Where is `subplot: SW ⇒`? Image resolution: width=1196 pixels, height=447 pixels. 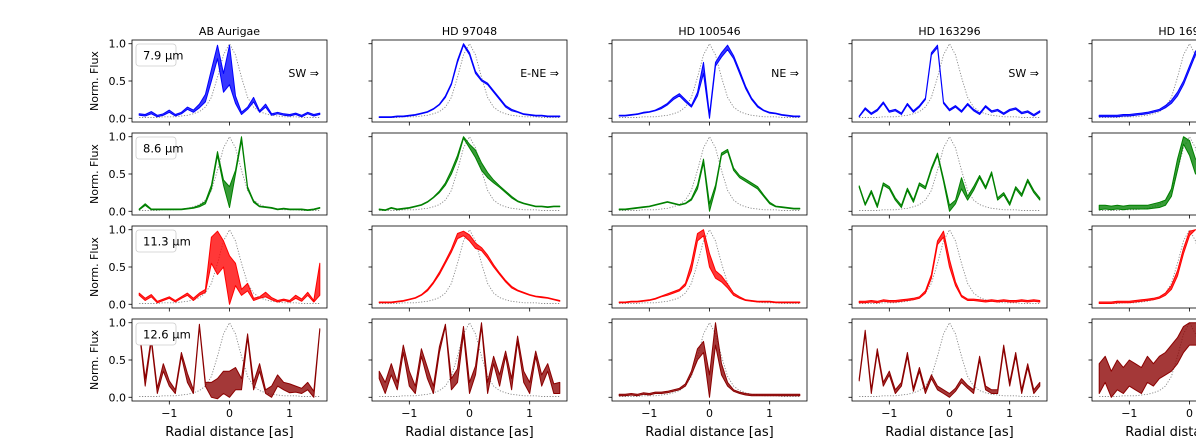 subplot: SW ⇒ is located at coordinates (948, 82).